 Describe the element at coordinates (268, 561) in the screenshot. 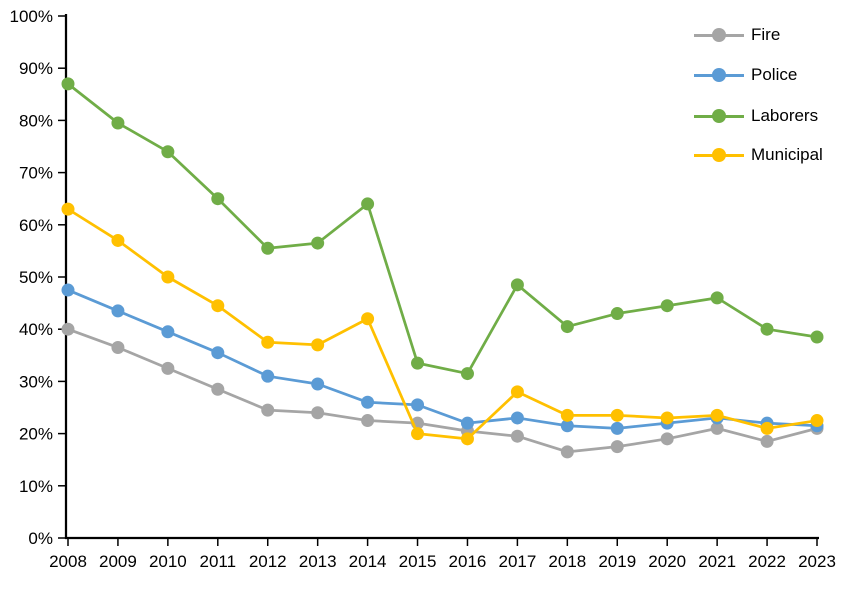

I see `x-axis-label: 2012` at that location.